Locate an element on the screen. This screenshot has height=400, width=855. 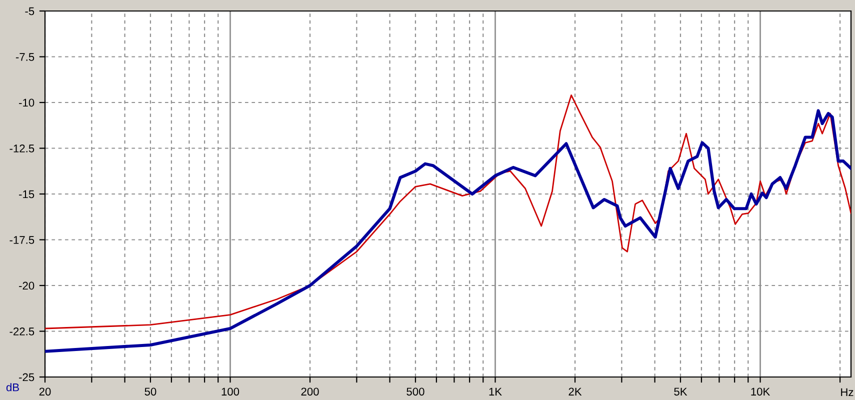
x-tick-label: 500 is located at coordinates (415, 392).